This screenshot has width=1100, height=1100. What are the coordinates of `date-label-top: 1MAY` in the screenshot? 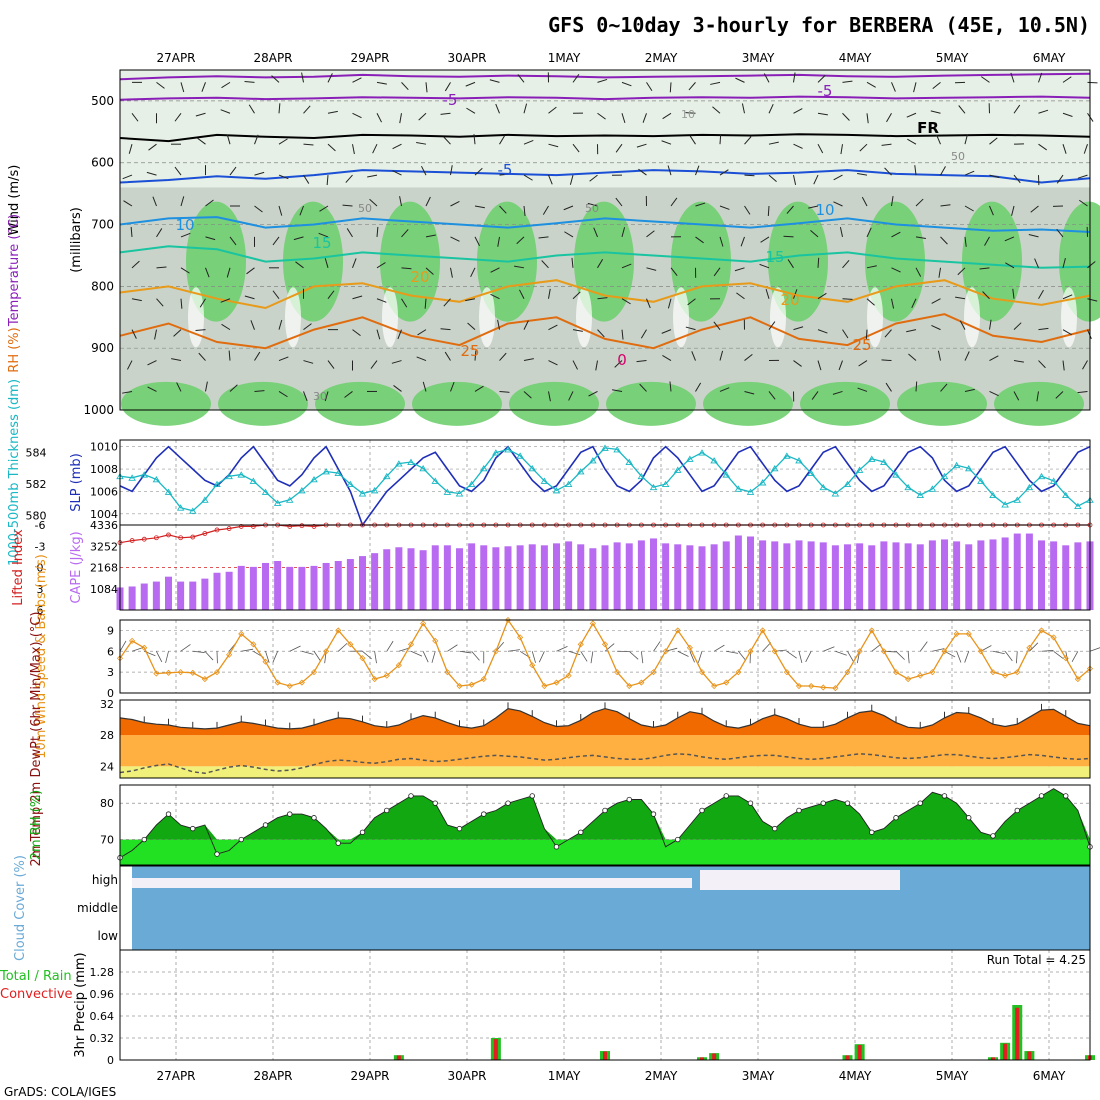 It's located at (564, 58).